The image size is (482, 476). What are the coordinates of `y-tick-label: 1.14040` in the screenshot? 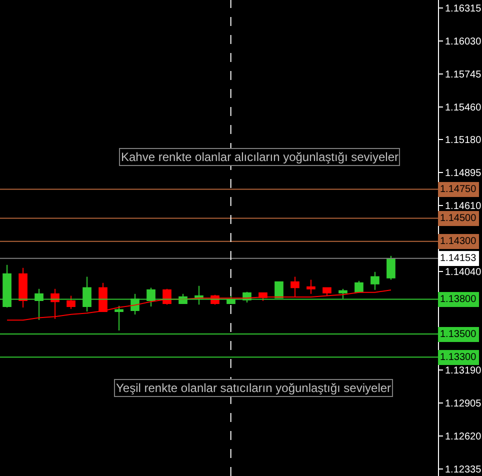 It's located at (463, 272).